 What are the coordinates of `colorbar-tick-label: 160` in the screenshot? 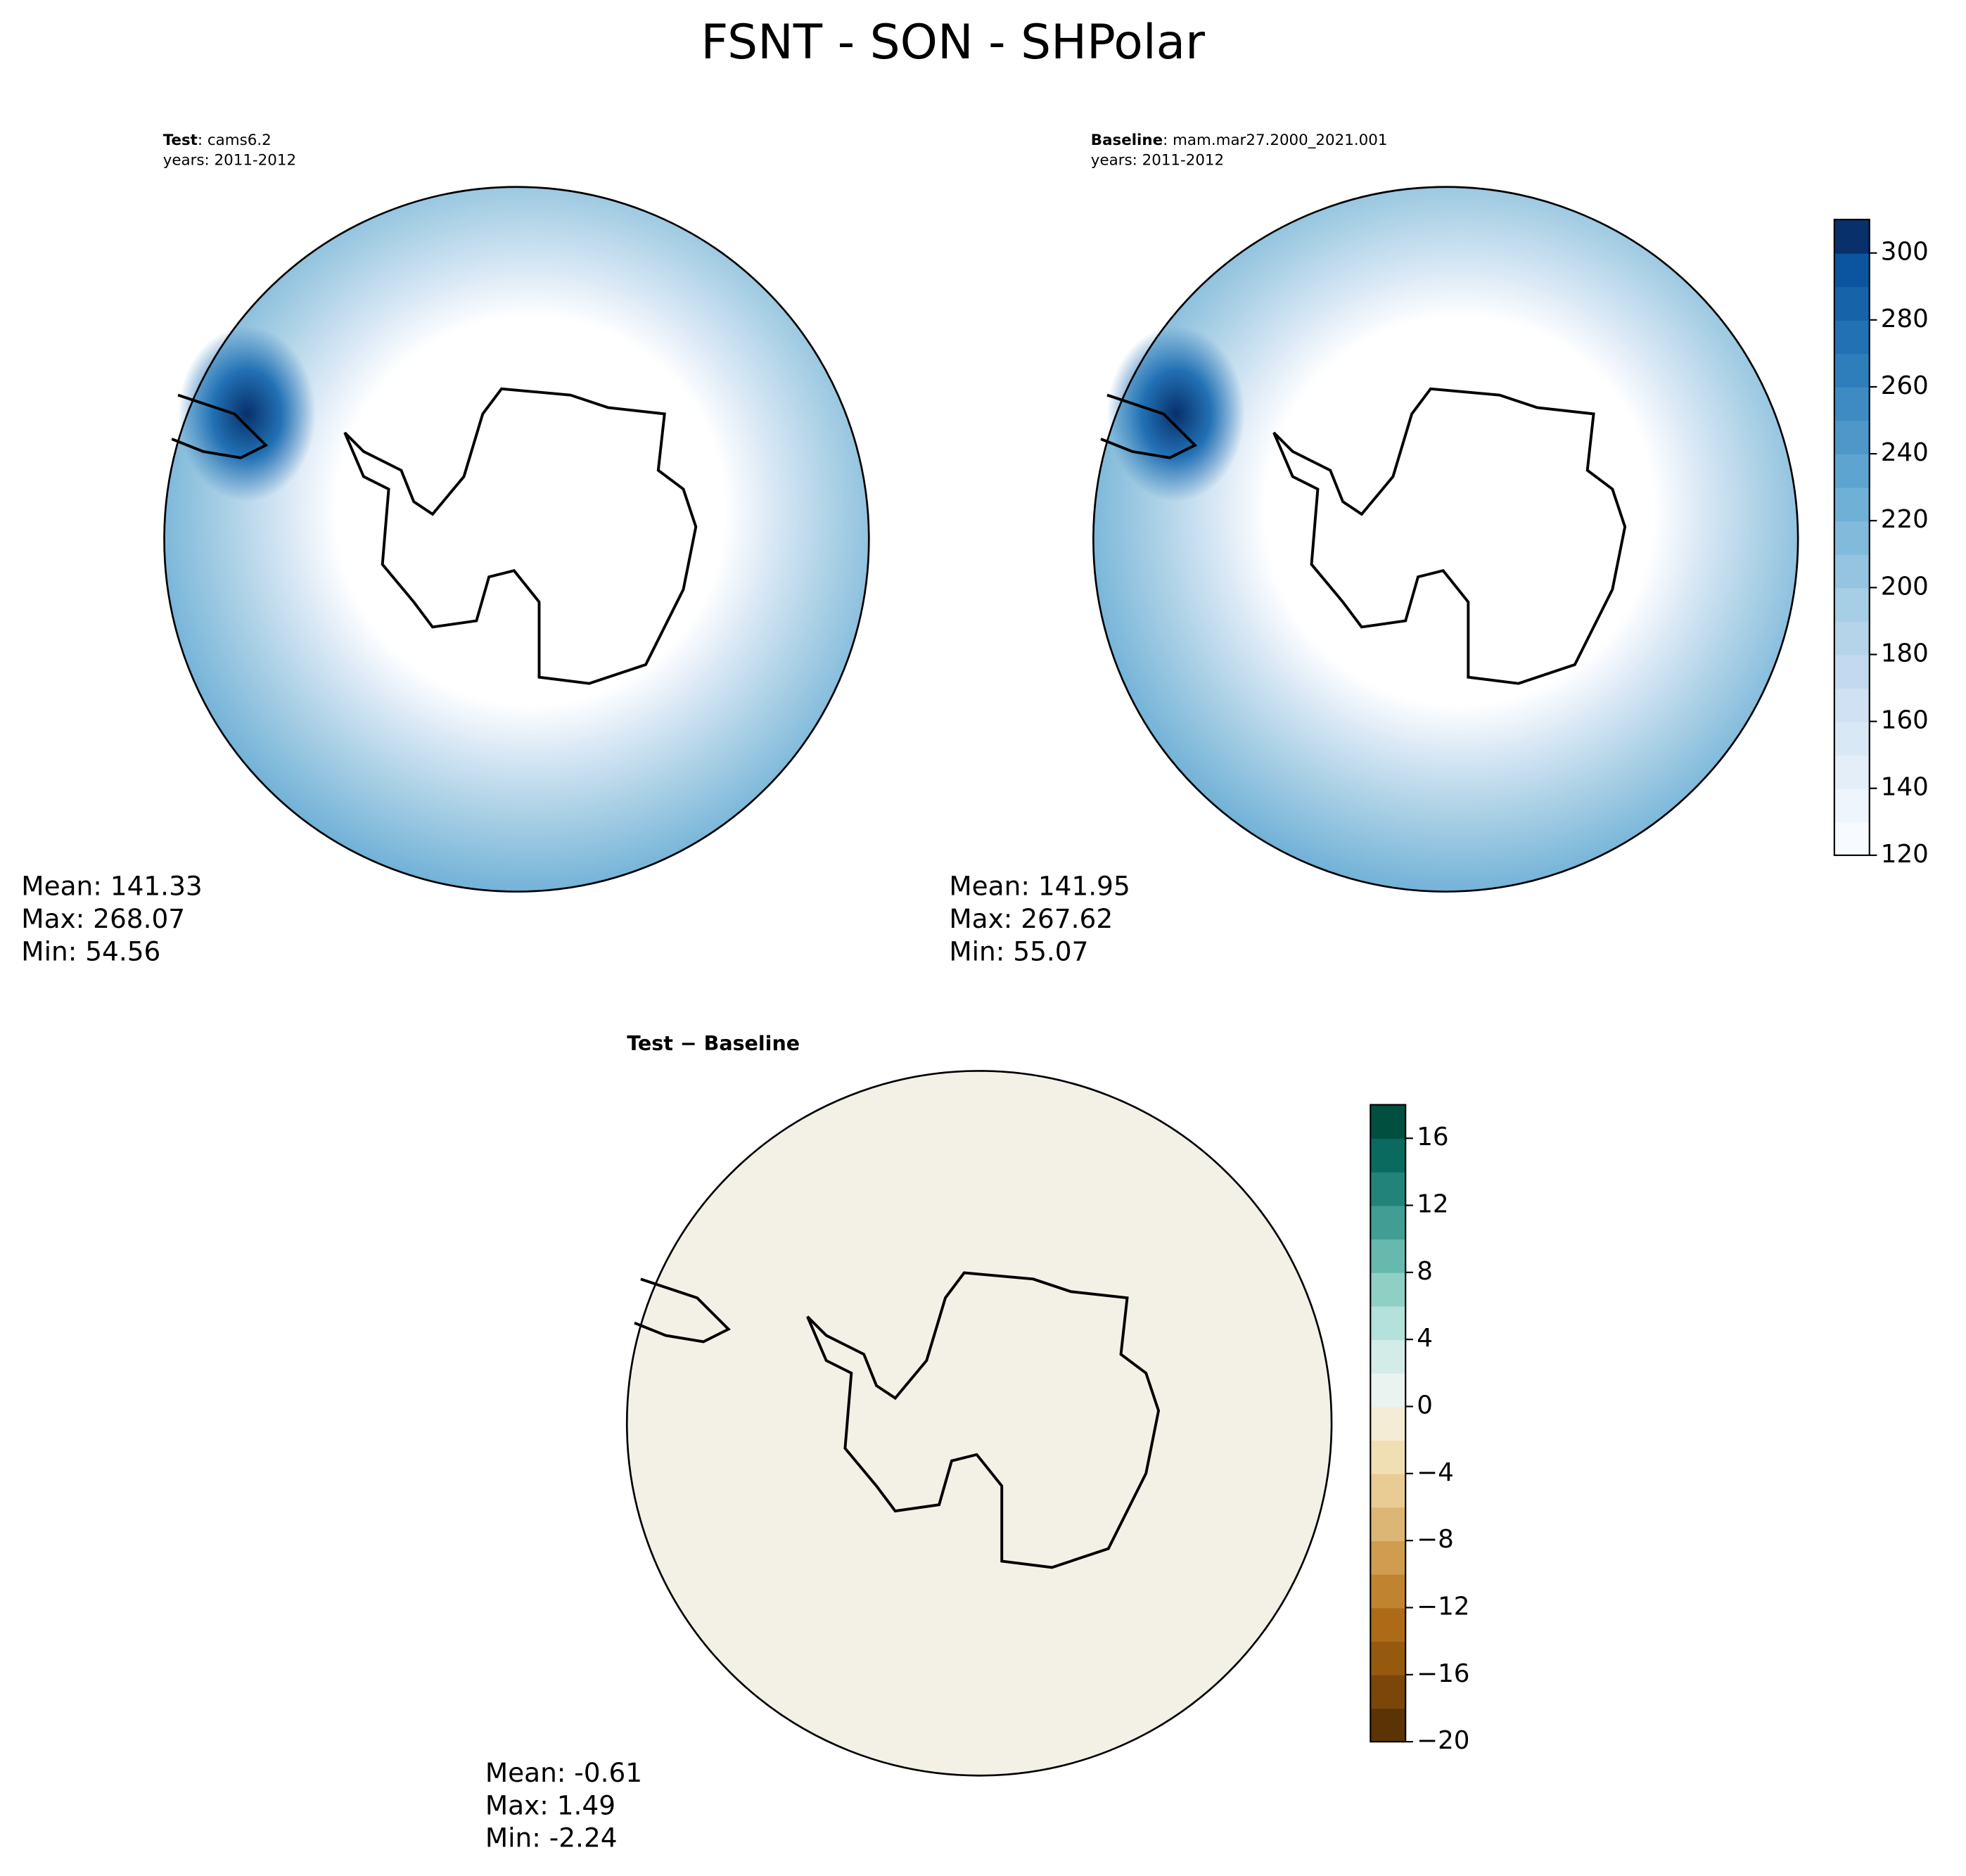 It's located at (1905, 720).